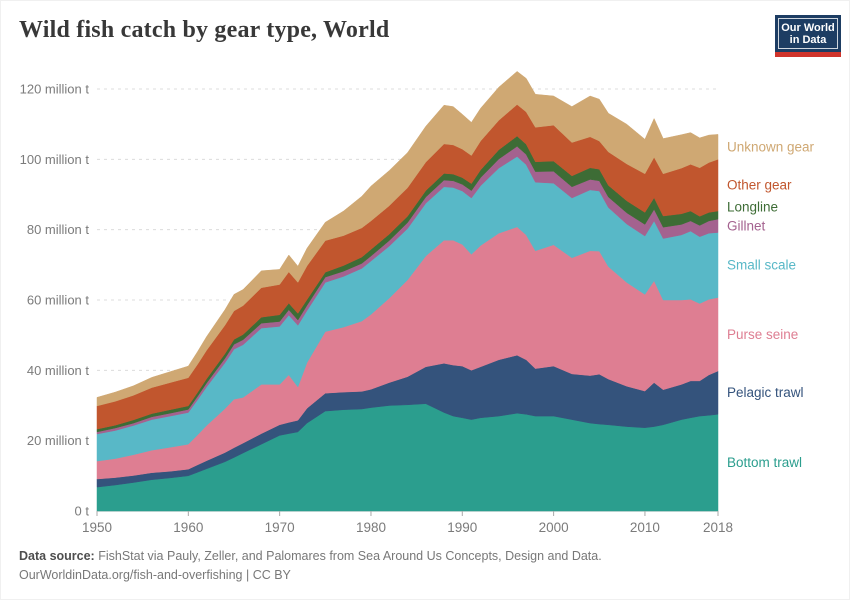 This screenshot has width=850, height=600. Describe the element at coordinates (58, 229) in the screenshot. I see `y-tick-label: 80 million t` at that location.